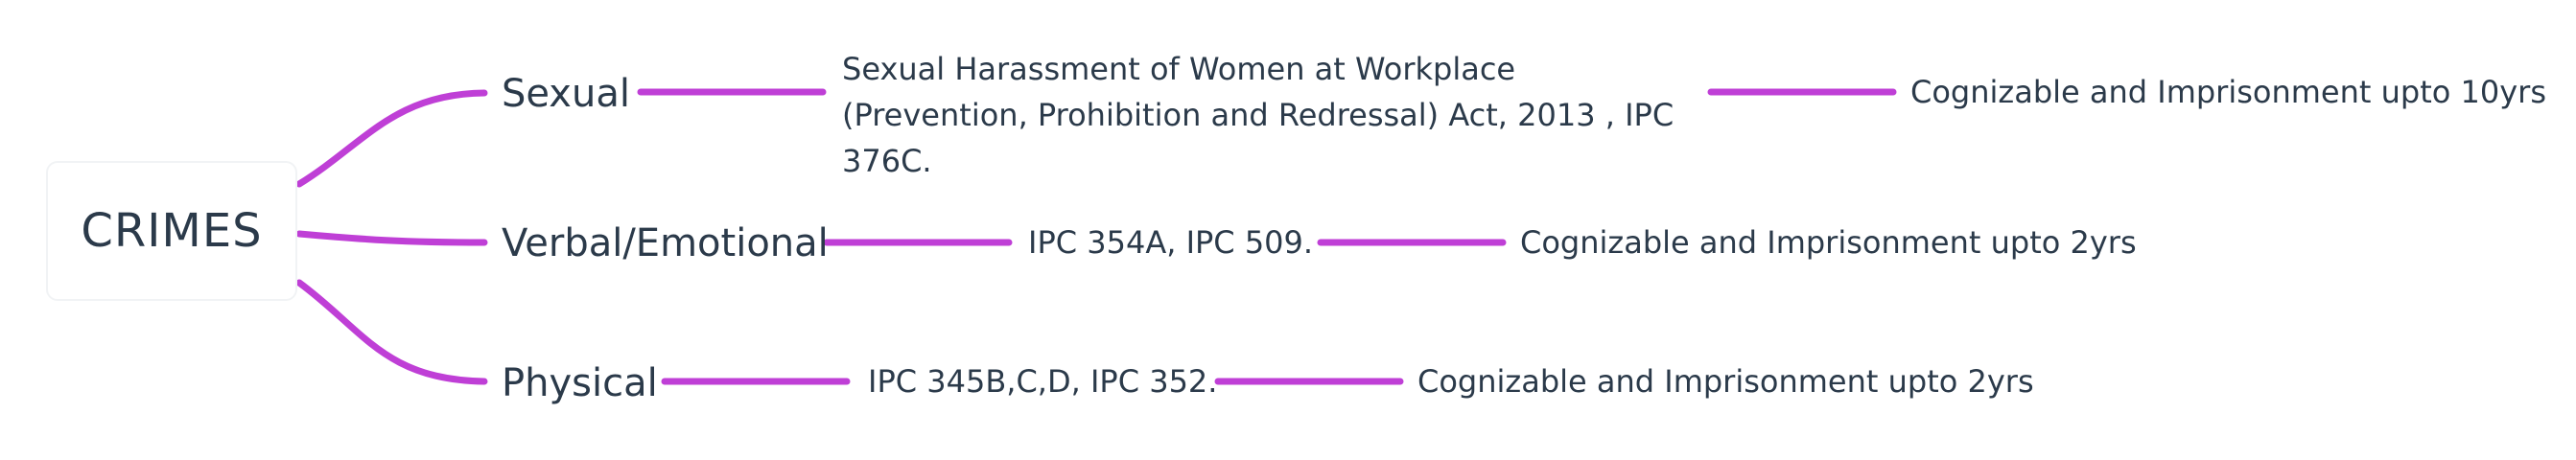  I want to click on law-physical: IPC 345B,C,D, IPC 352., so click(1043, 381).